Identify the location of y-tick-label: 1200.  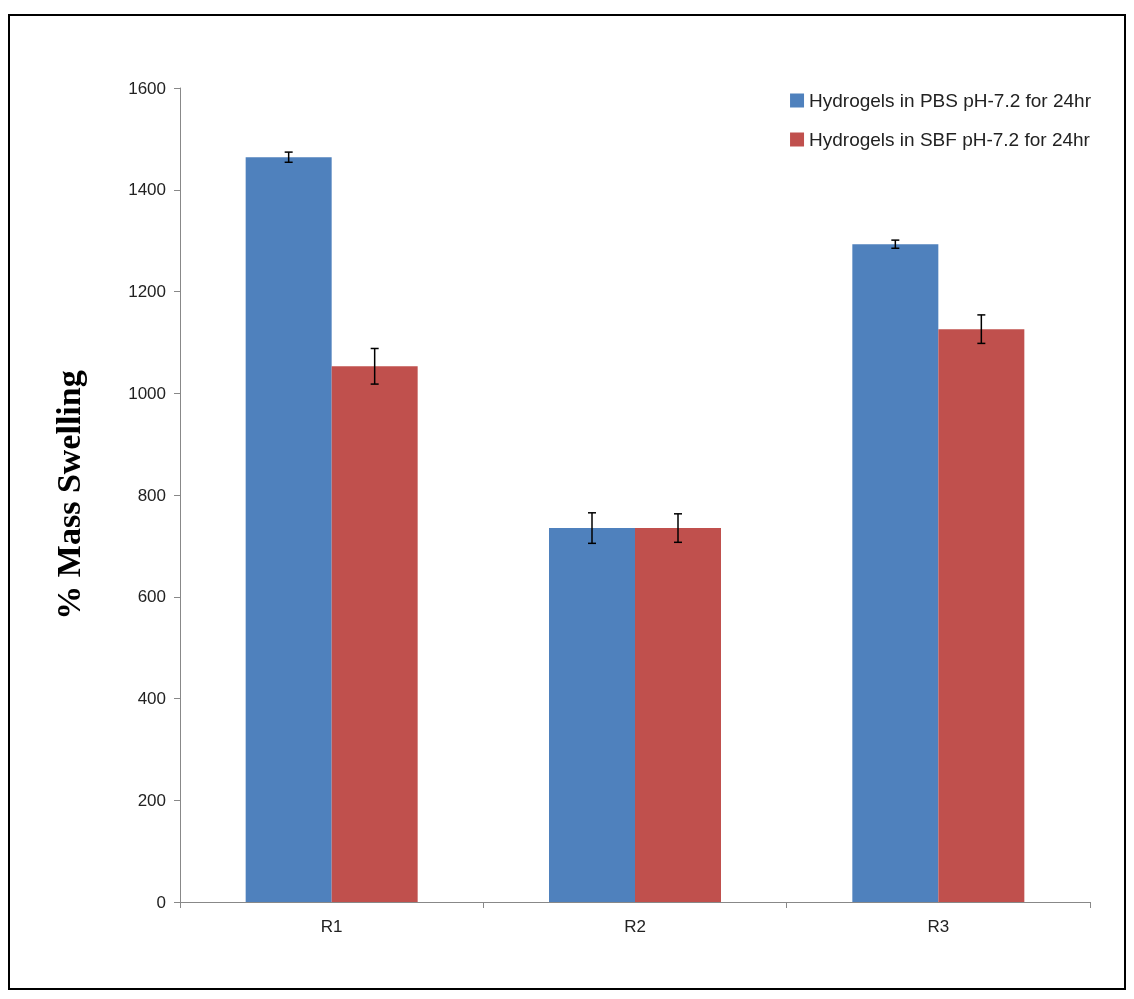
(147, 291).